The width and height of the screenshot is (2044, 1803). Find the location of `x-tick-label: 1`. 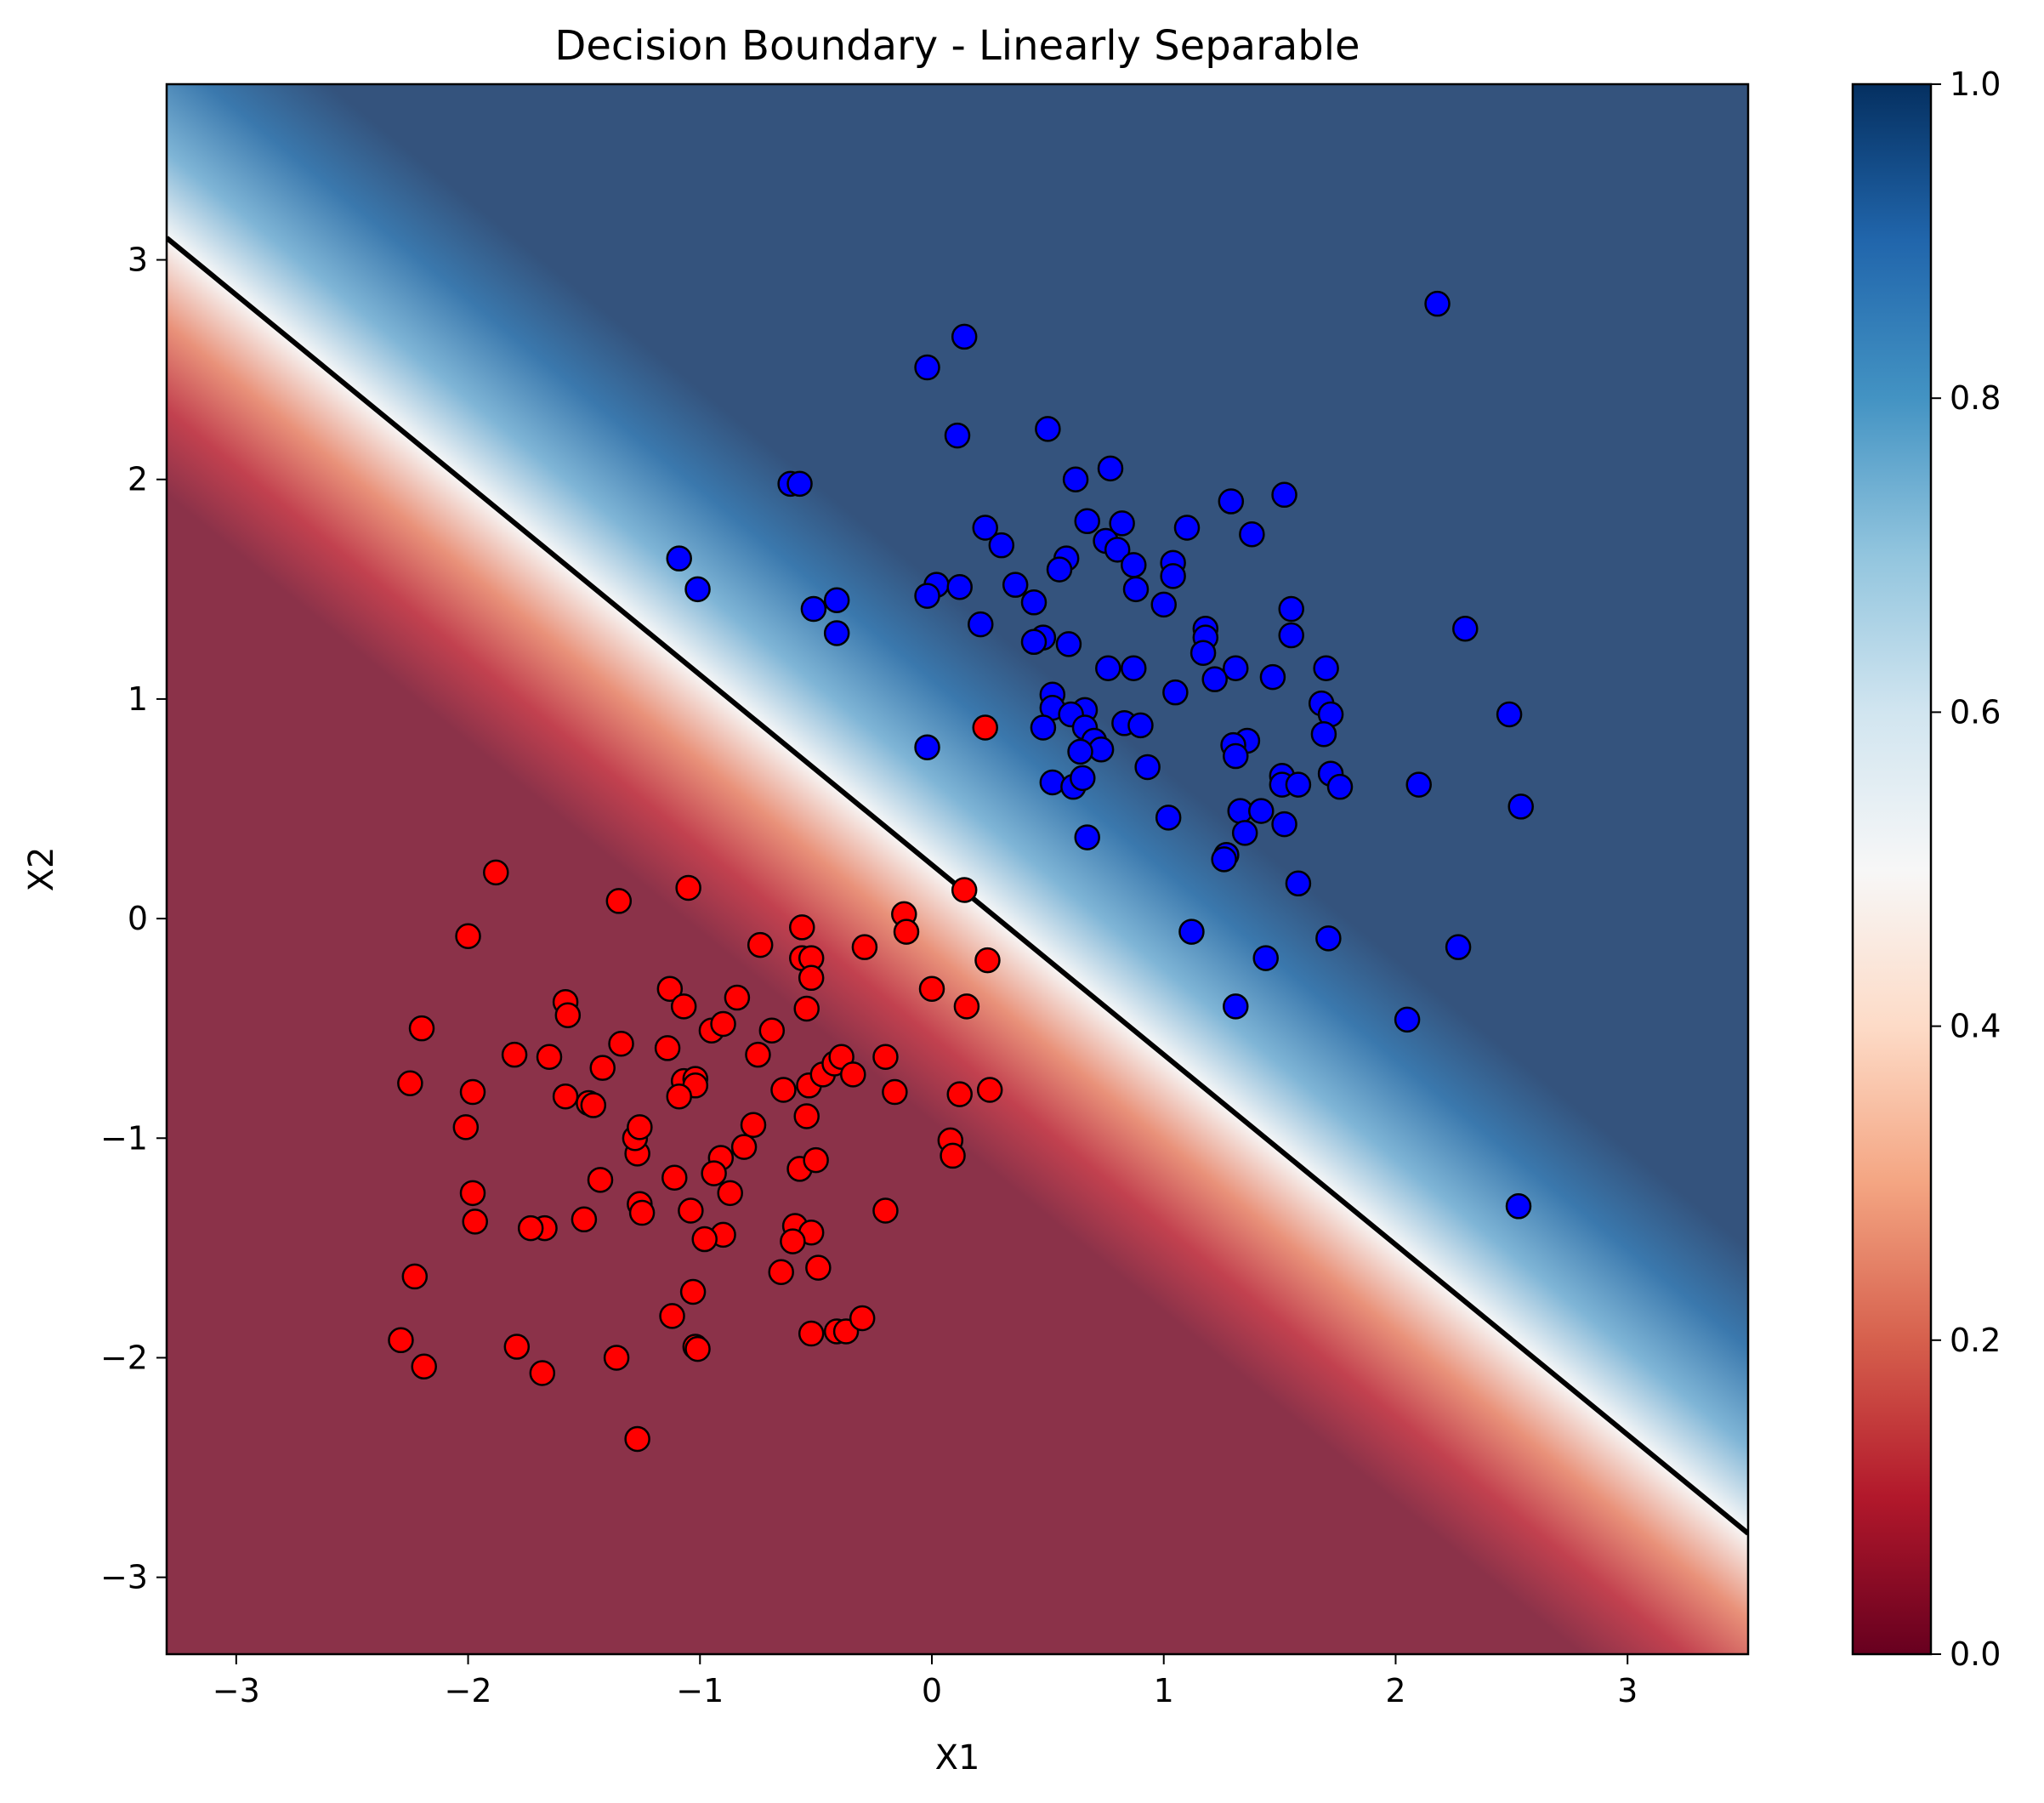

x-tick-label: 1 is located at coordinates (1164, 1690).